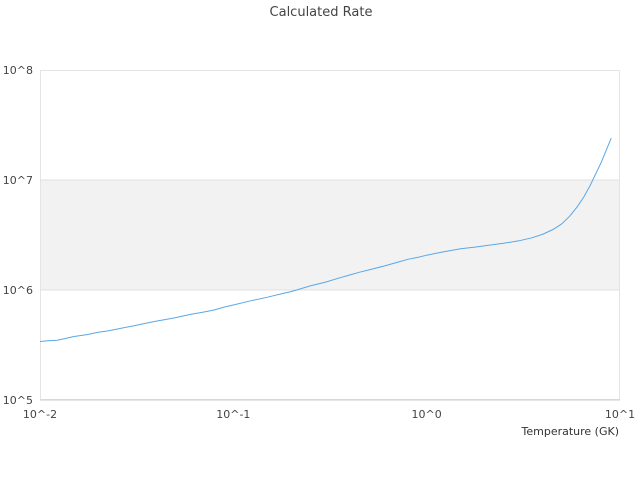 Image resolution: width=640 pixels, height=480 pixels. Describe the element at coordinates (233, 414) in the screenshot. I see `x-tick-label: 10^-1` at that location.